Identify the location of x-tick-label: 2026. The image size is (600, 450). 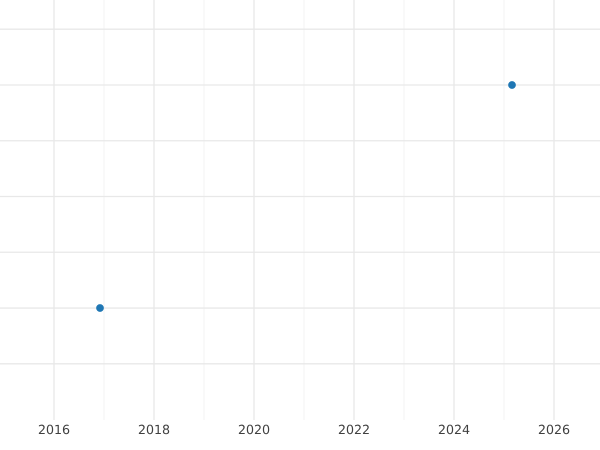
(554, 429).